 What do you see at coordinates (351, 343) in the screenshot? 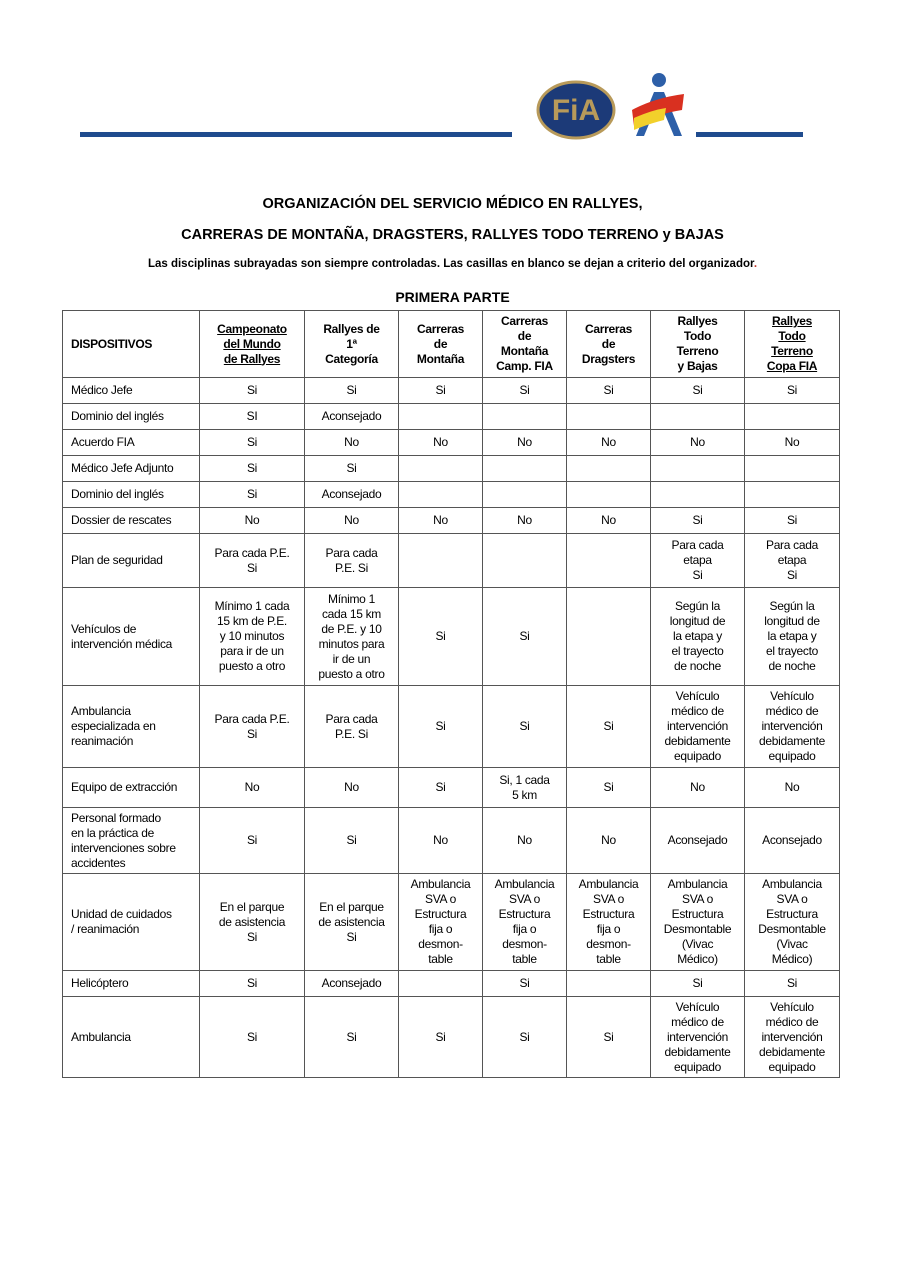
I see `column-header-text: Rallyes de 1ª Categoría` at bounding box center [351, 343].